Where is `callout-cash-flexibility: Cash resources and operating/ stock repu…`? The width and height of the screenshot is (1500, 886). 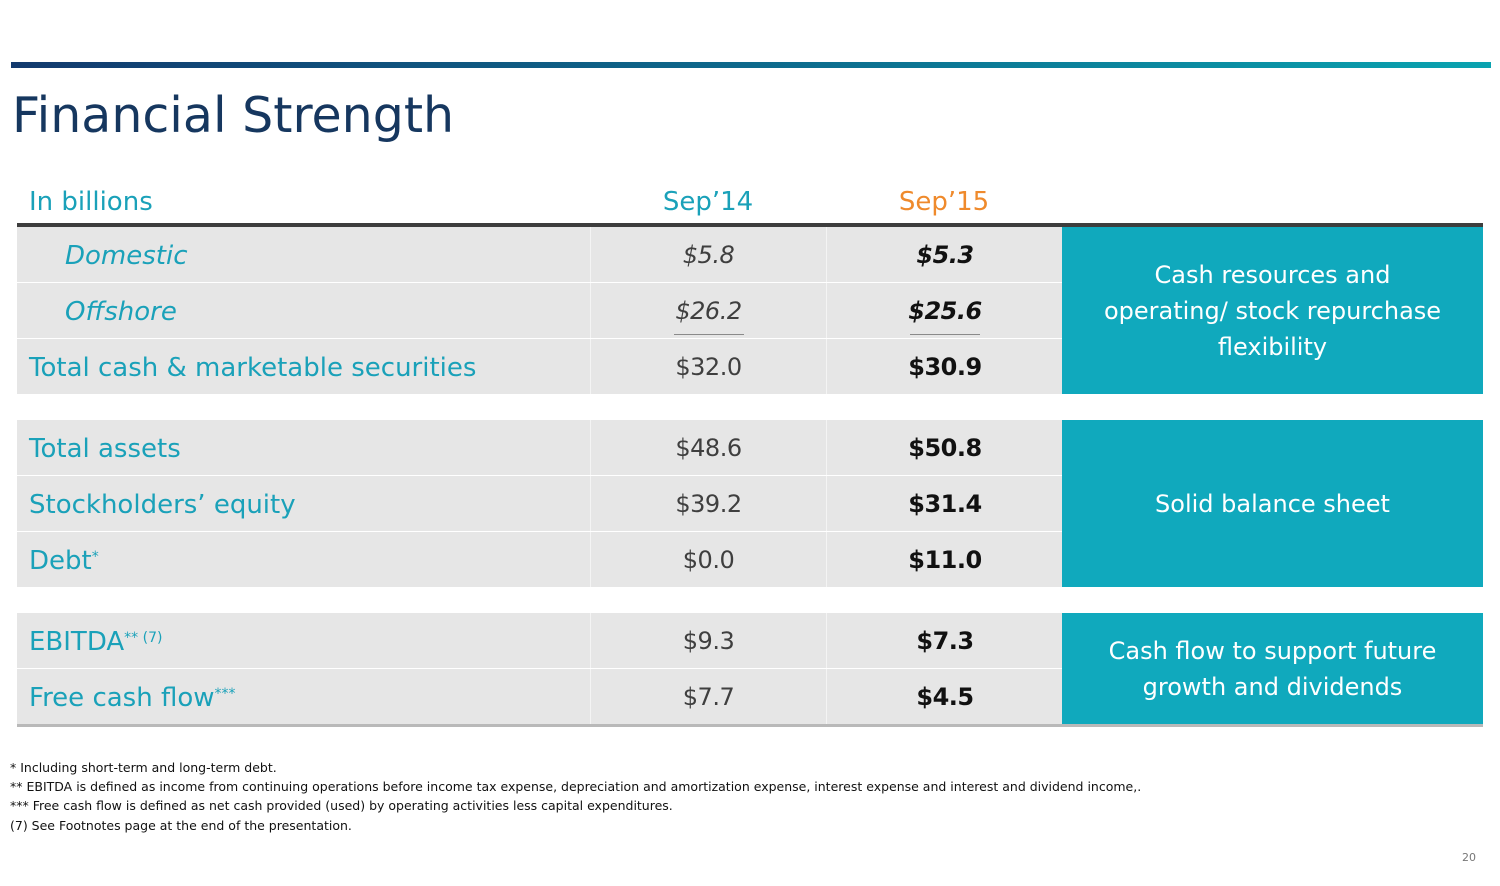
callout-cash-flexibility: Cash resources and operating/ stock repu… is located at coordinates (1272, 310).